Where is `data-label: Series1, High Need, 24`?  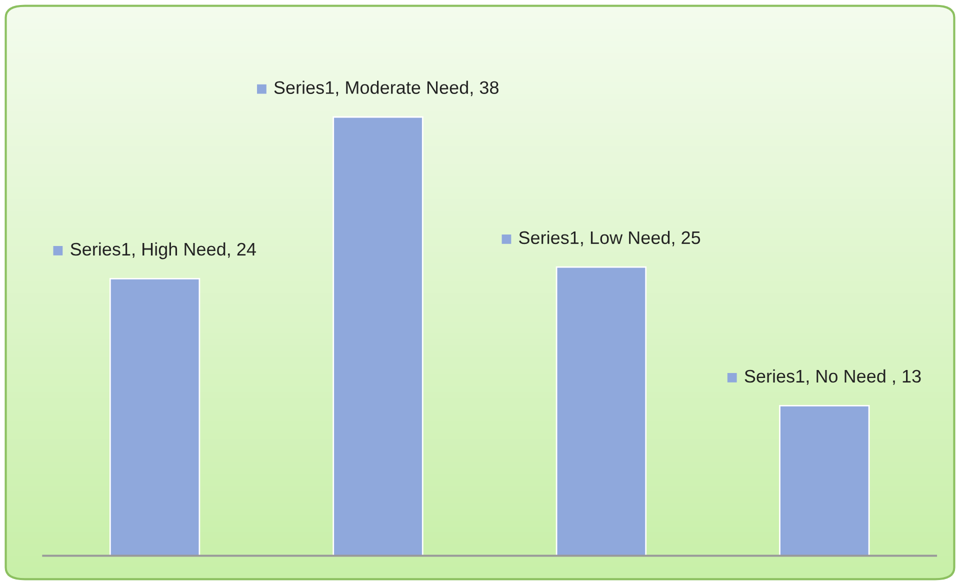
data-label: Series1, High Need, 24 is located at coordinates (163, 251).